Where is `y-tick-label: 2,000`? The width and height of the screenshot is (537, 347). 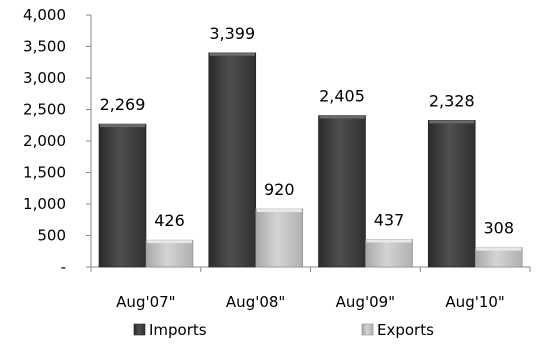
y-tick-label: 2,000 is located at coordinates (44, 141).